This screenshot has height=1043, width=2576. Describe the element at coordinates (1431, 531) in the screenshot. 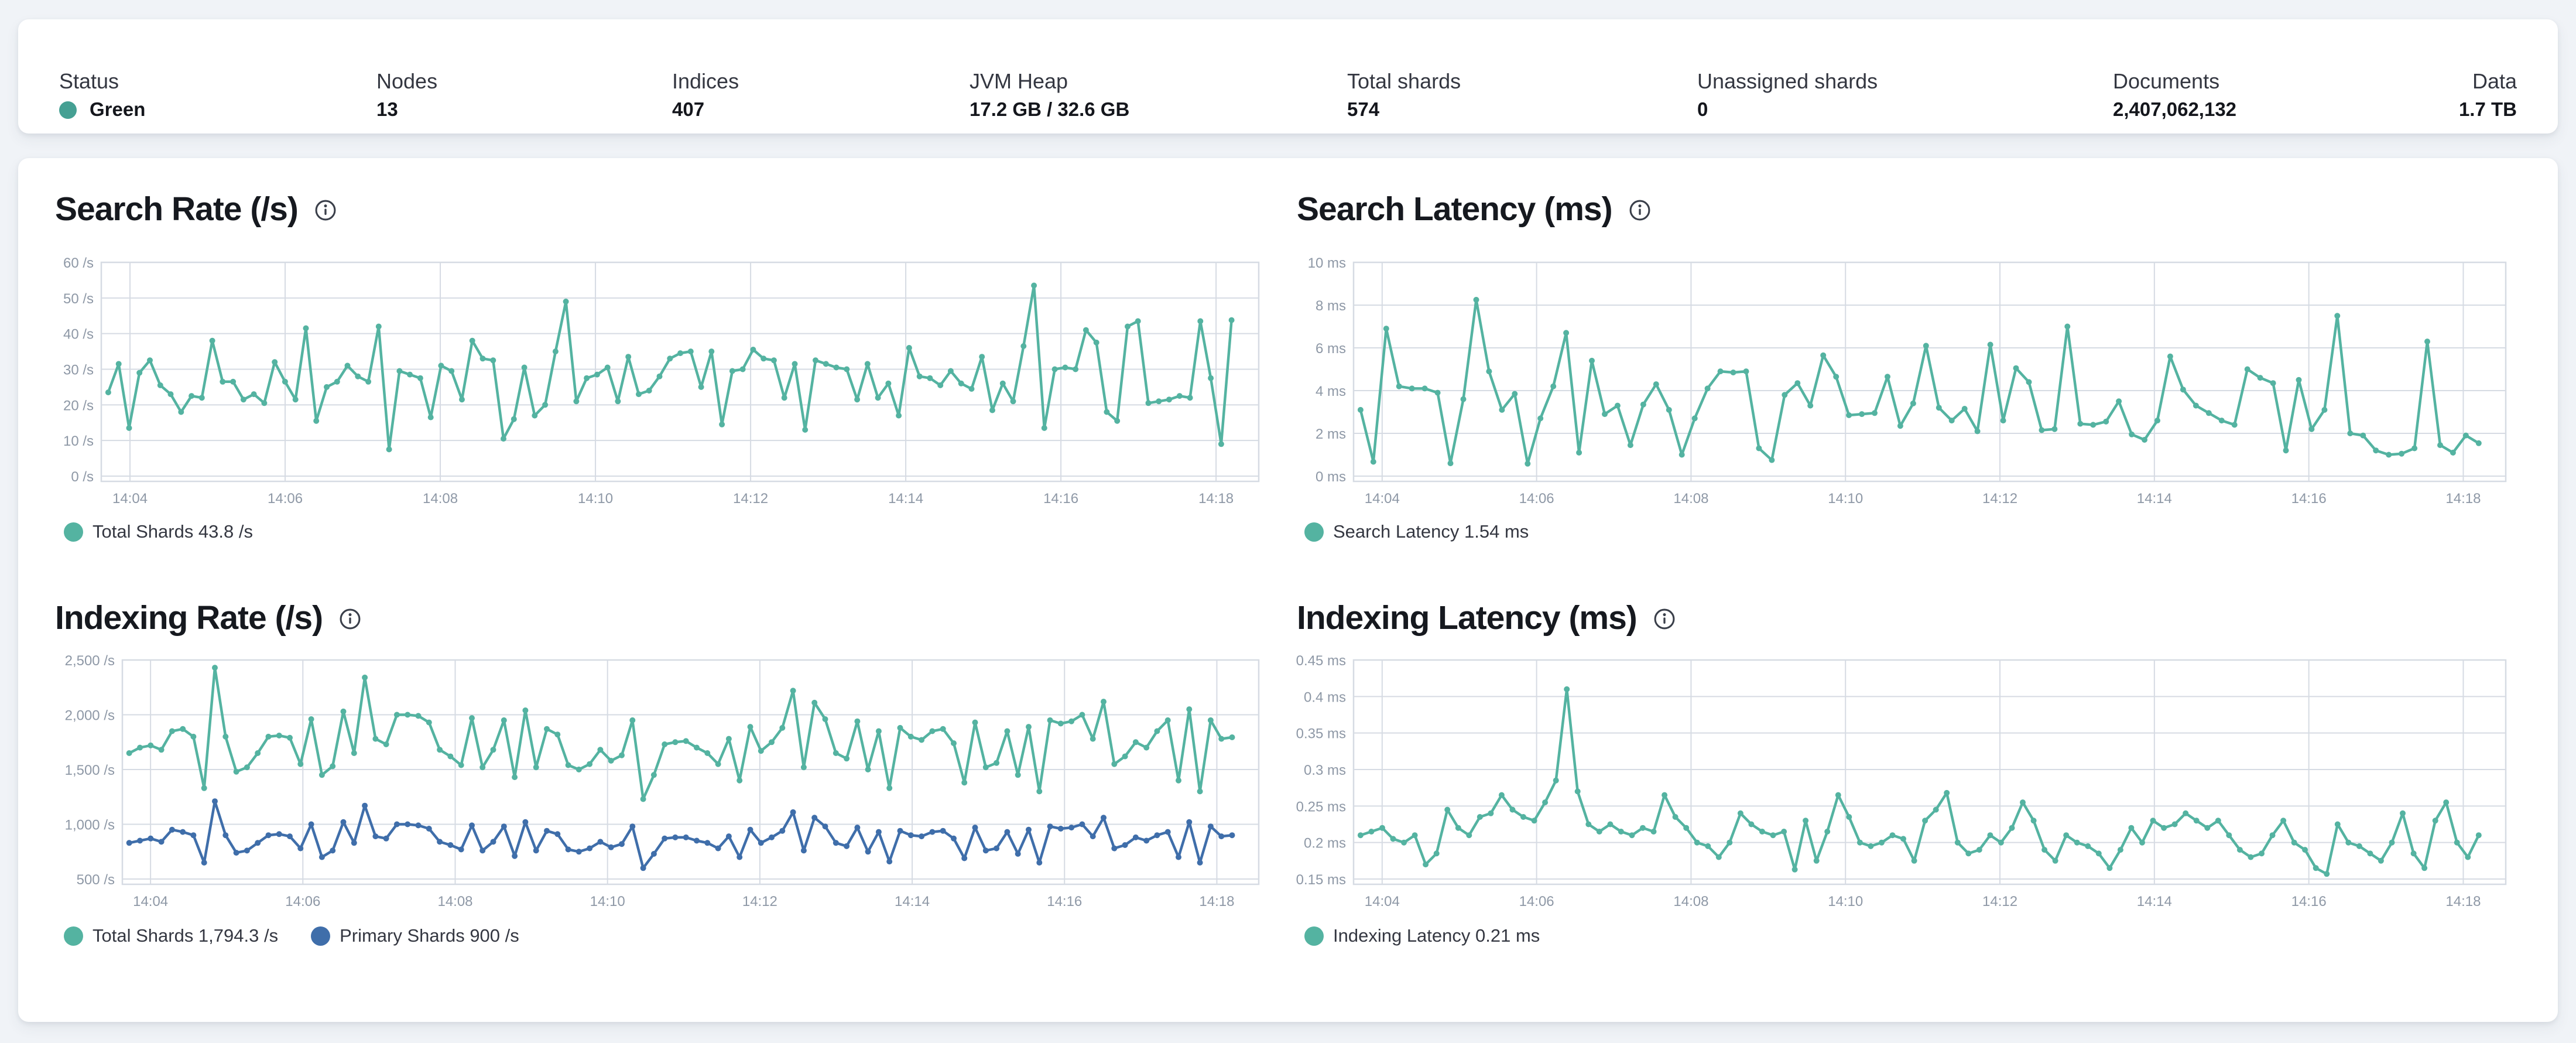

I see `legend-label: Search Latency 1.54 ms` at that location.